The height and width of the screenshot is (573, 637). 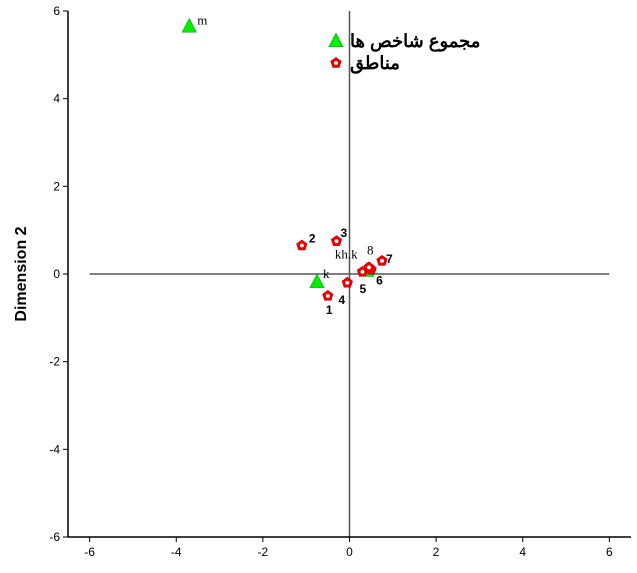 What do you see at coordinates (263, 552) in the screenshot?
I see `x-tick-label: -2` at bounding box center [263, 552].